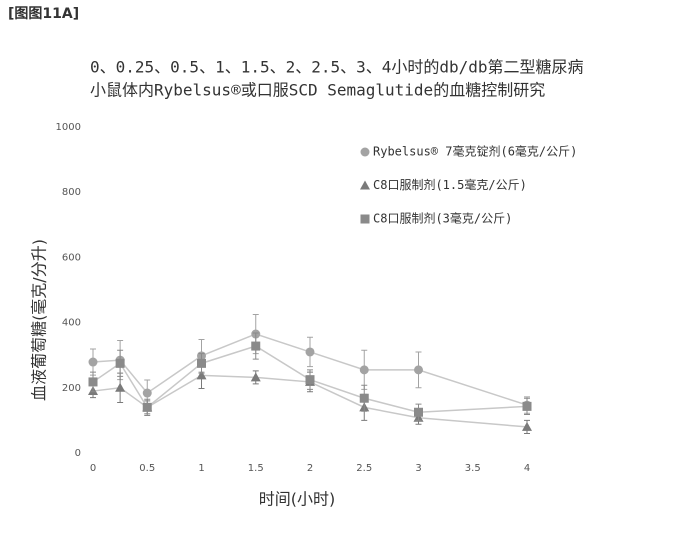 Image resolution: width=677 pixels, height=535 pixels. What do you see at coordinates (256, 468) in the screenshot?
I see `x-tick-label: 1.5` at bounding box center [256, 468].